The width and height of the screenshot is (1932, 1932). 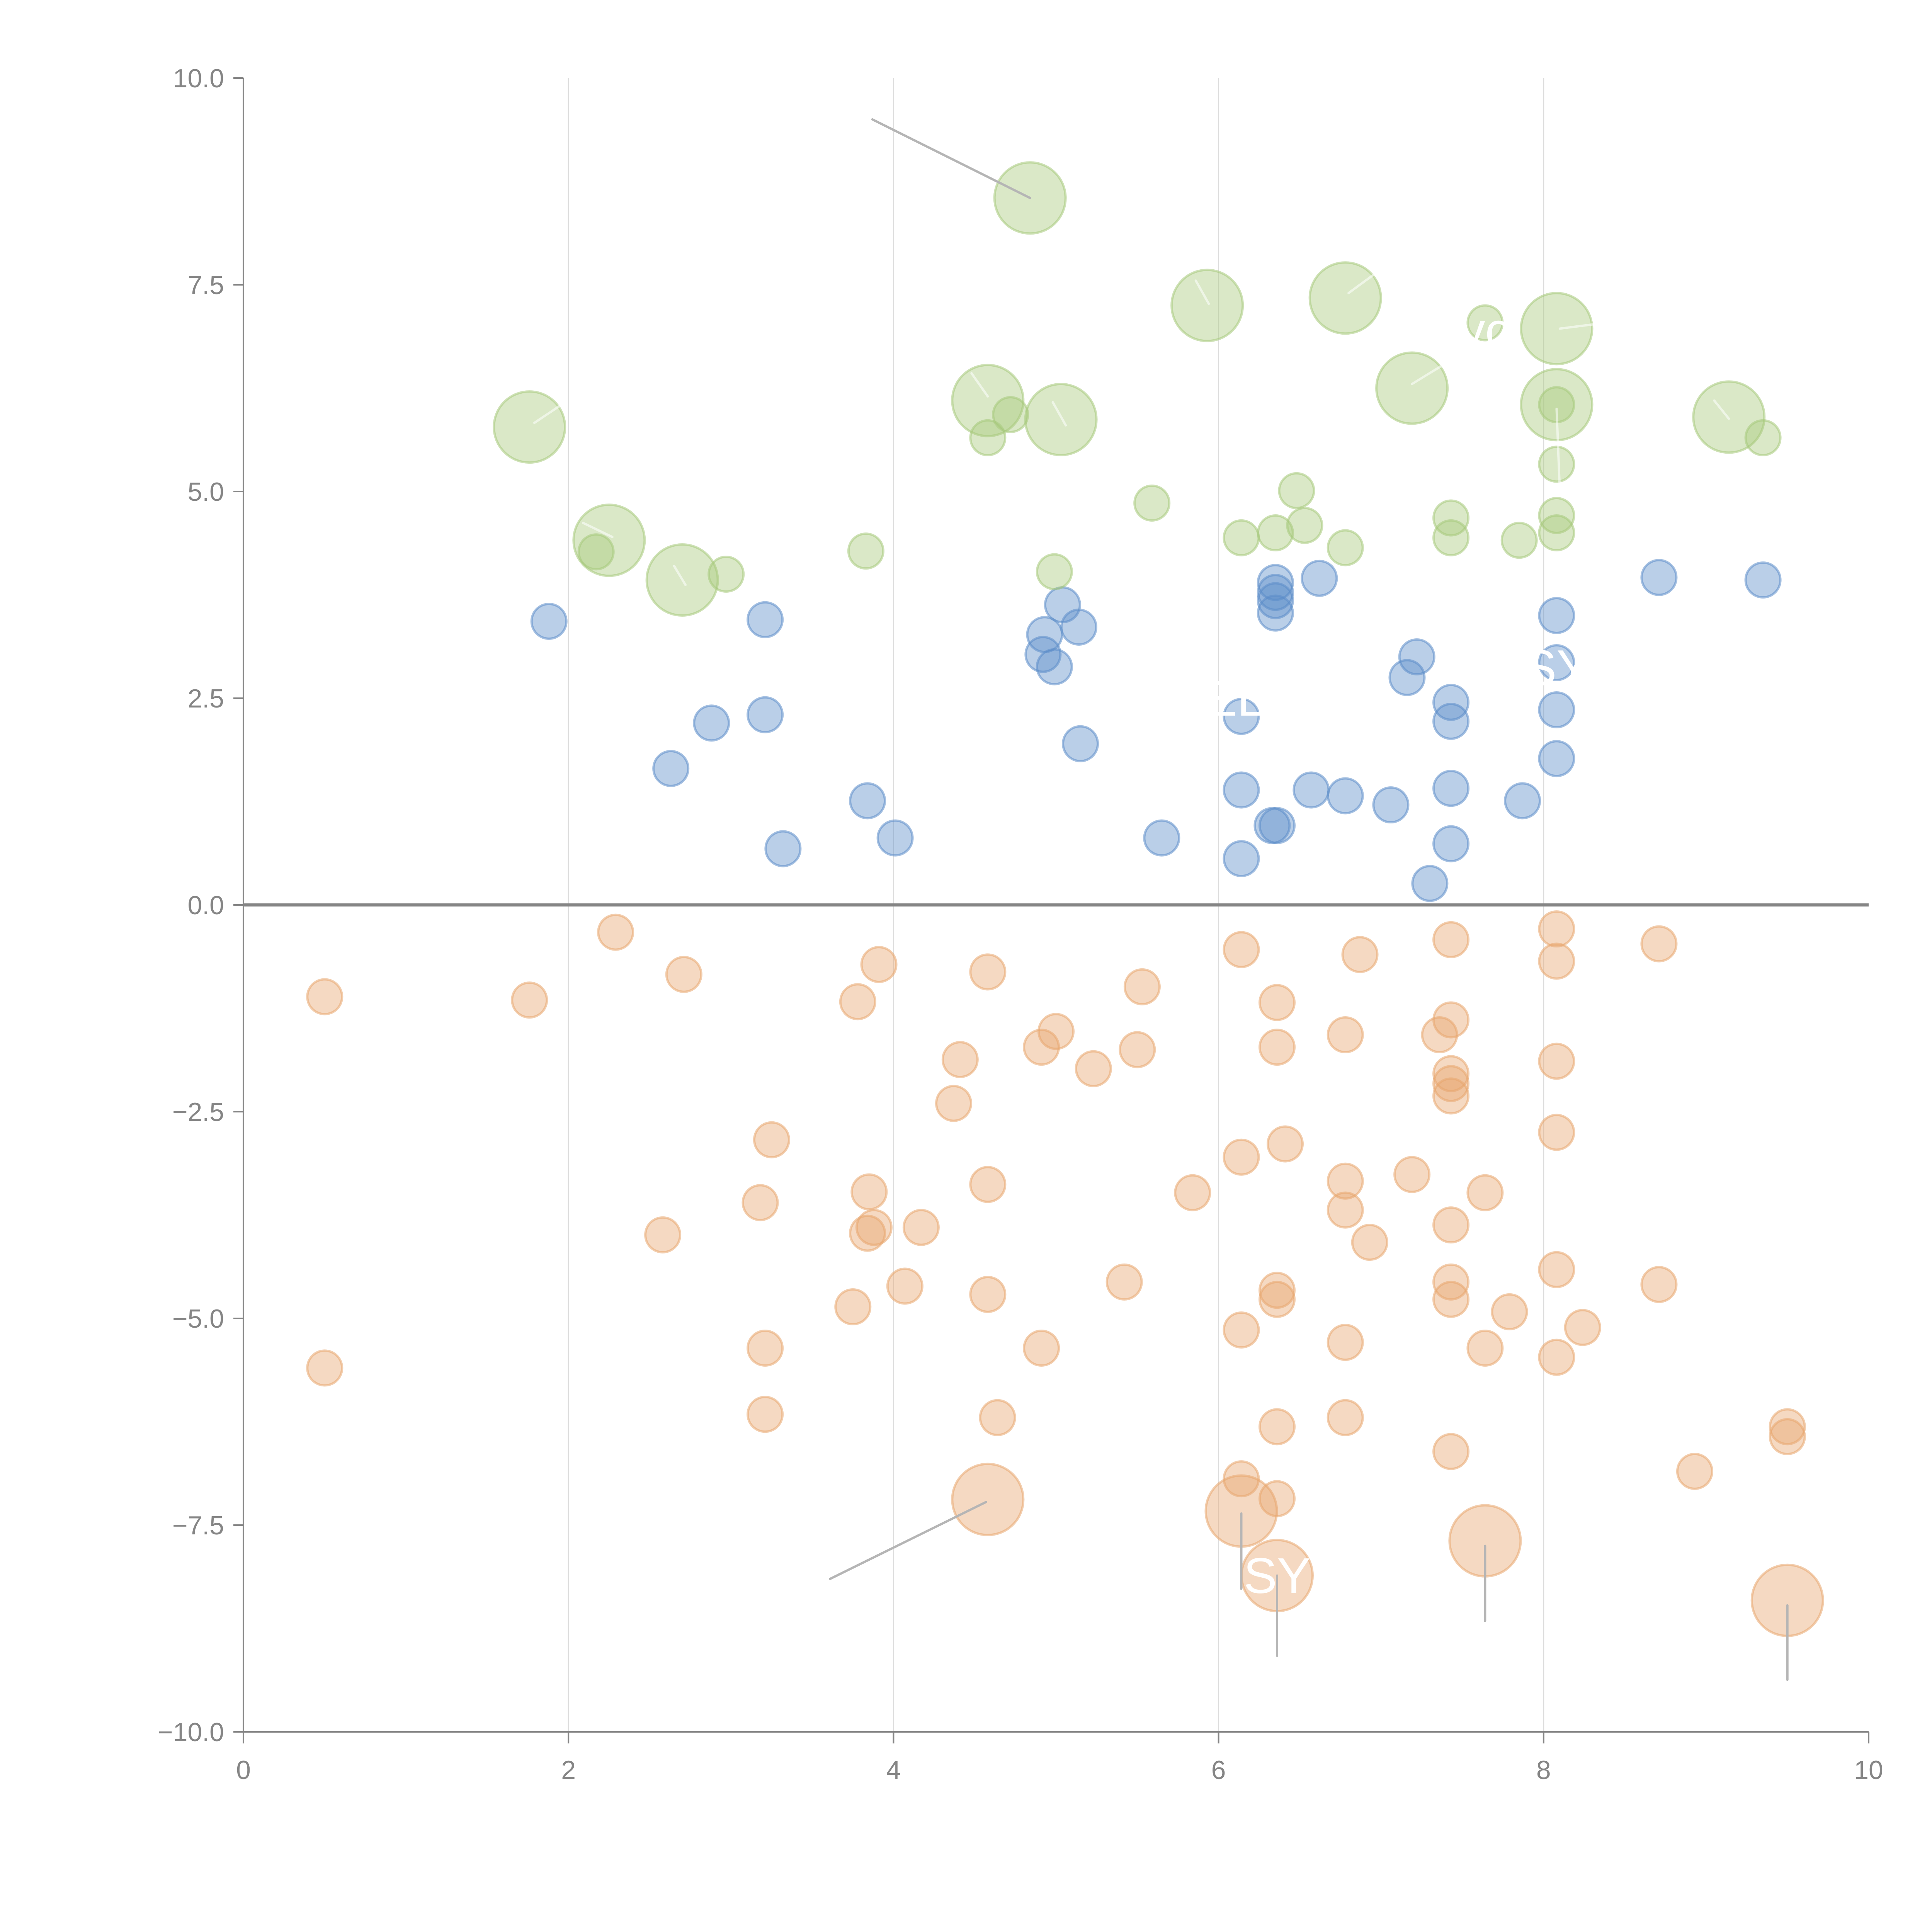 What do you see at coordinates (1276, 1576) in the screenshot?
I see `annotation-label: SY` at bounding box center [1276, 1576].